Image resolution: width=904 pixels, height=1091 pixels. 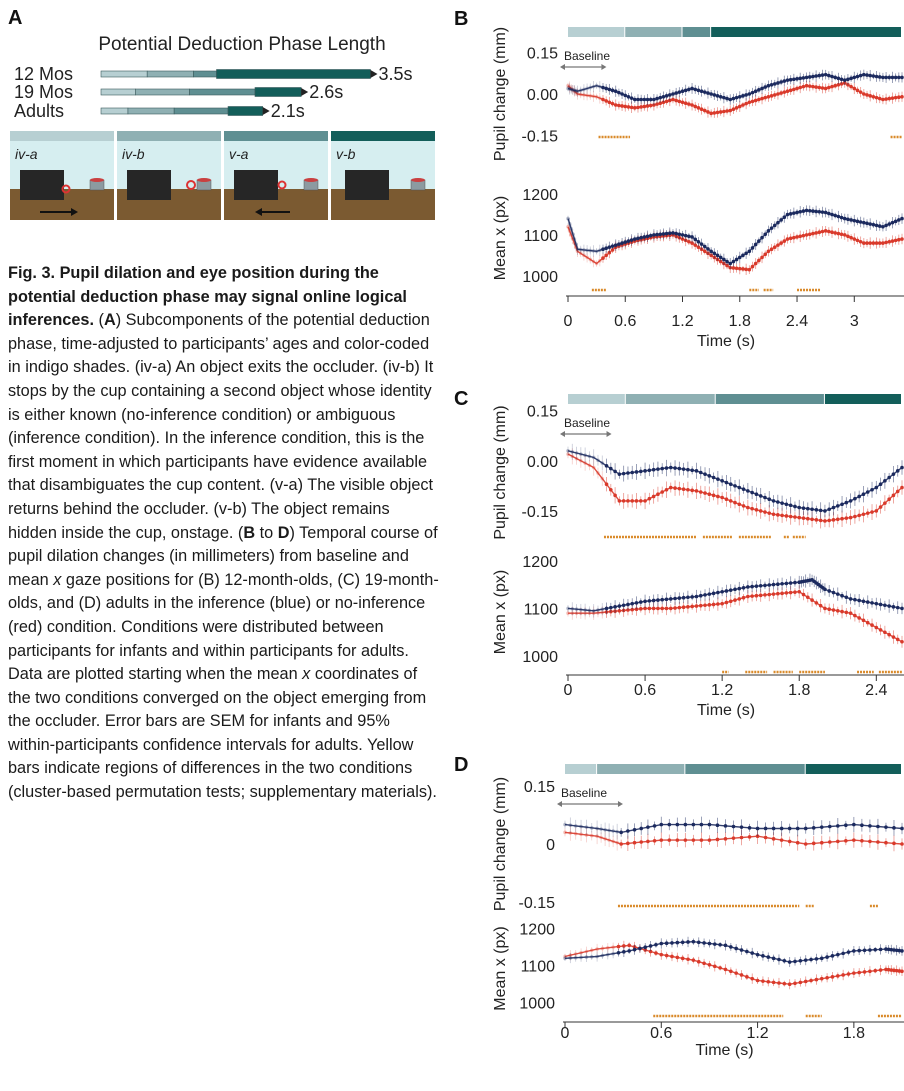 What do you see at coordinates (461, 765) in the screenshot?
I see `panel-letter-d: D` at bounding box center [461, 765].